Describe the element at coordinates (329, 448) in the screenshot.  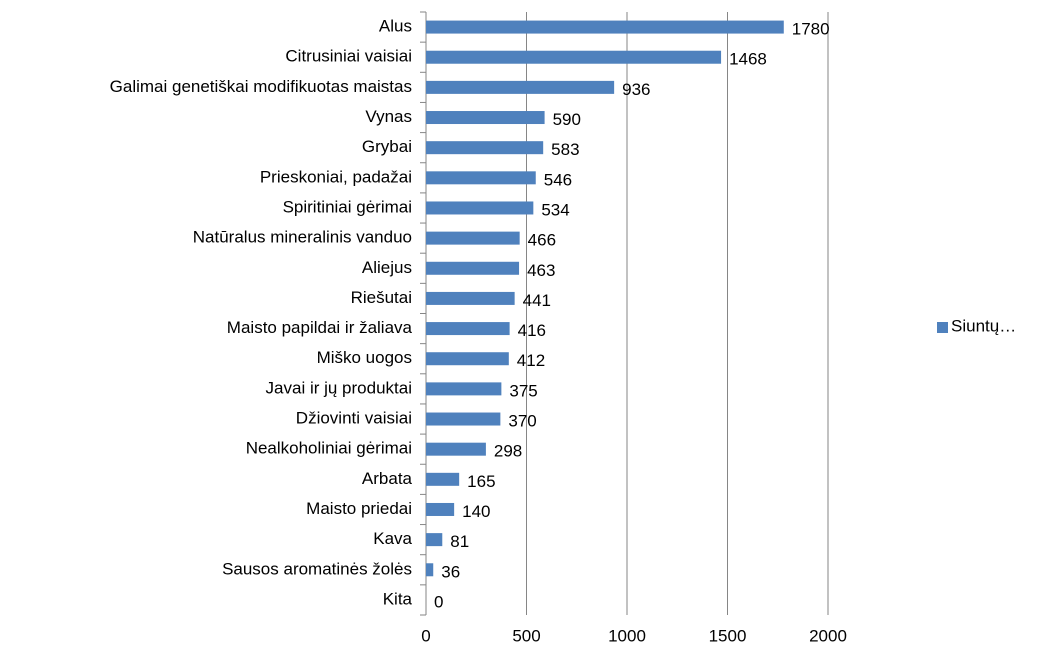
I see `y-tick-label: Nealkoholiniai gėrimai` at that location.